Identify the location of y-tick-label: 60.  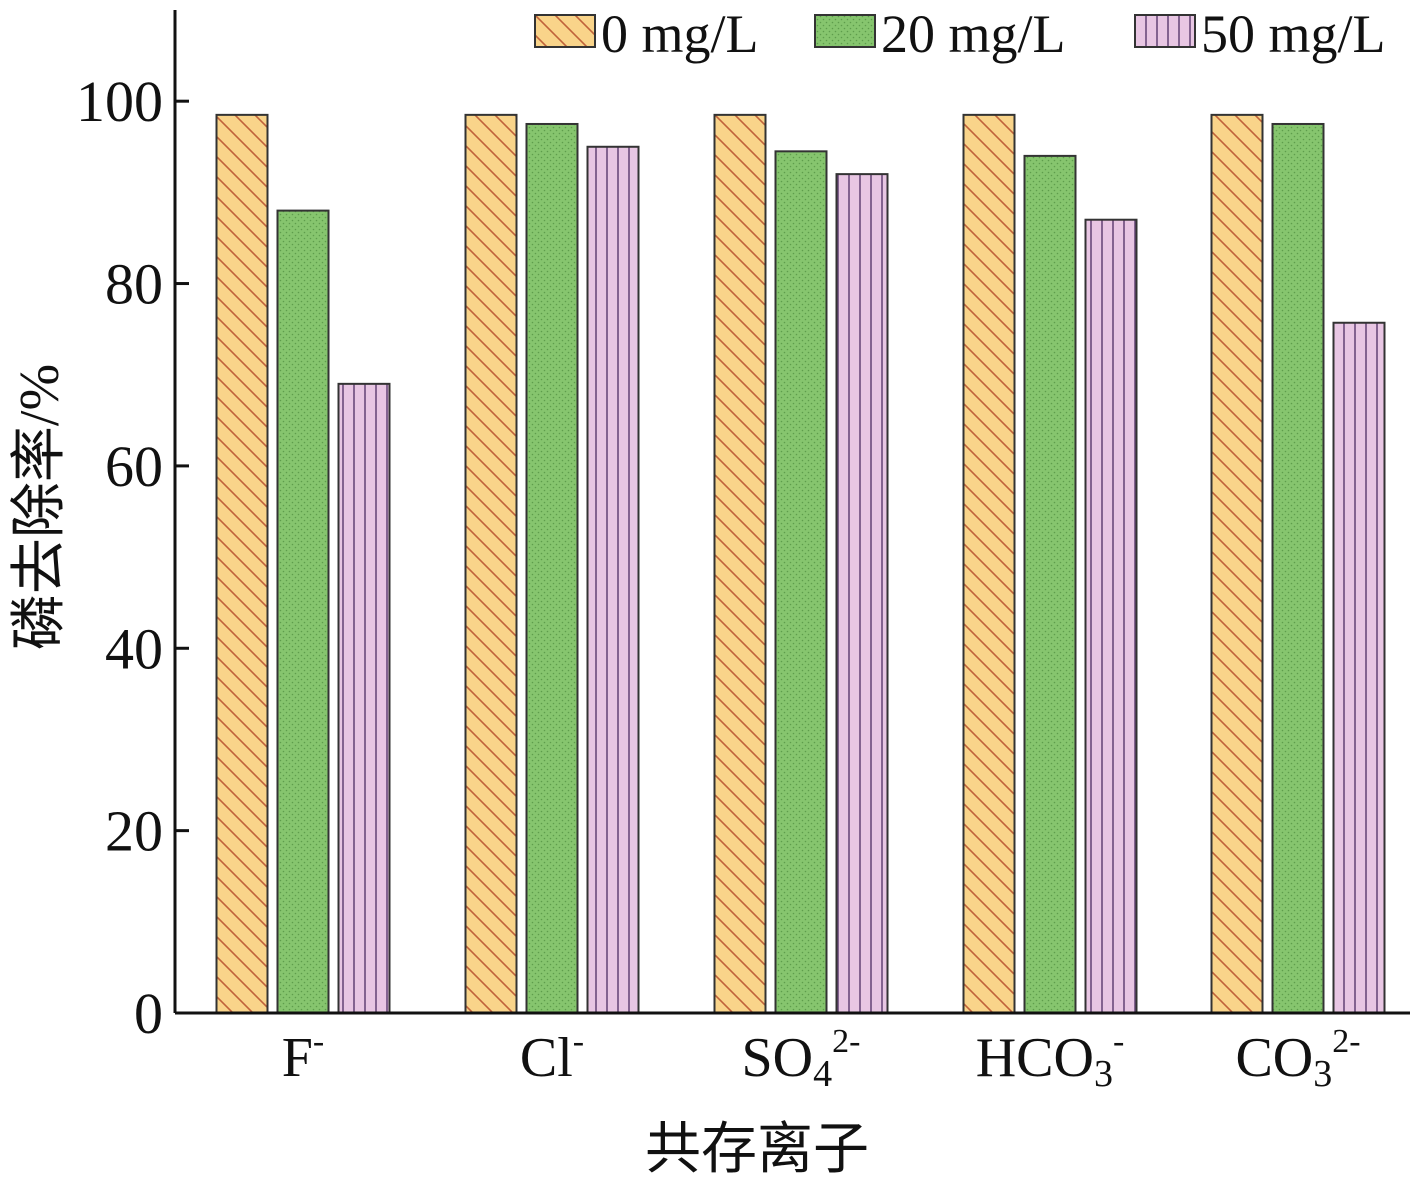
(134, 466).